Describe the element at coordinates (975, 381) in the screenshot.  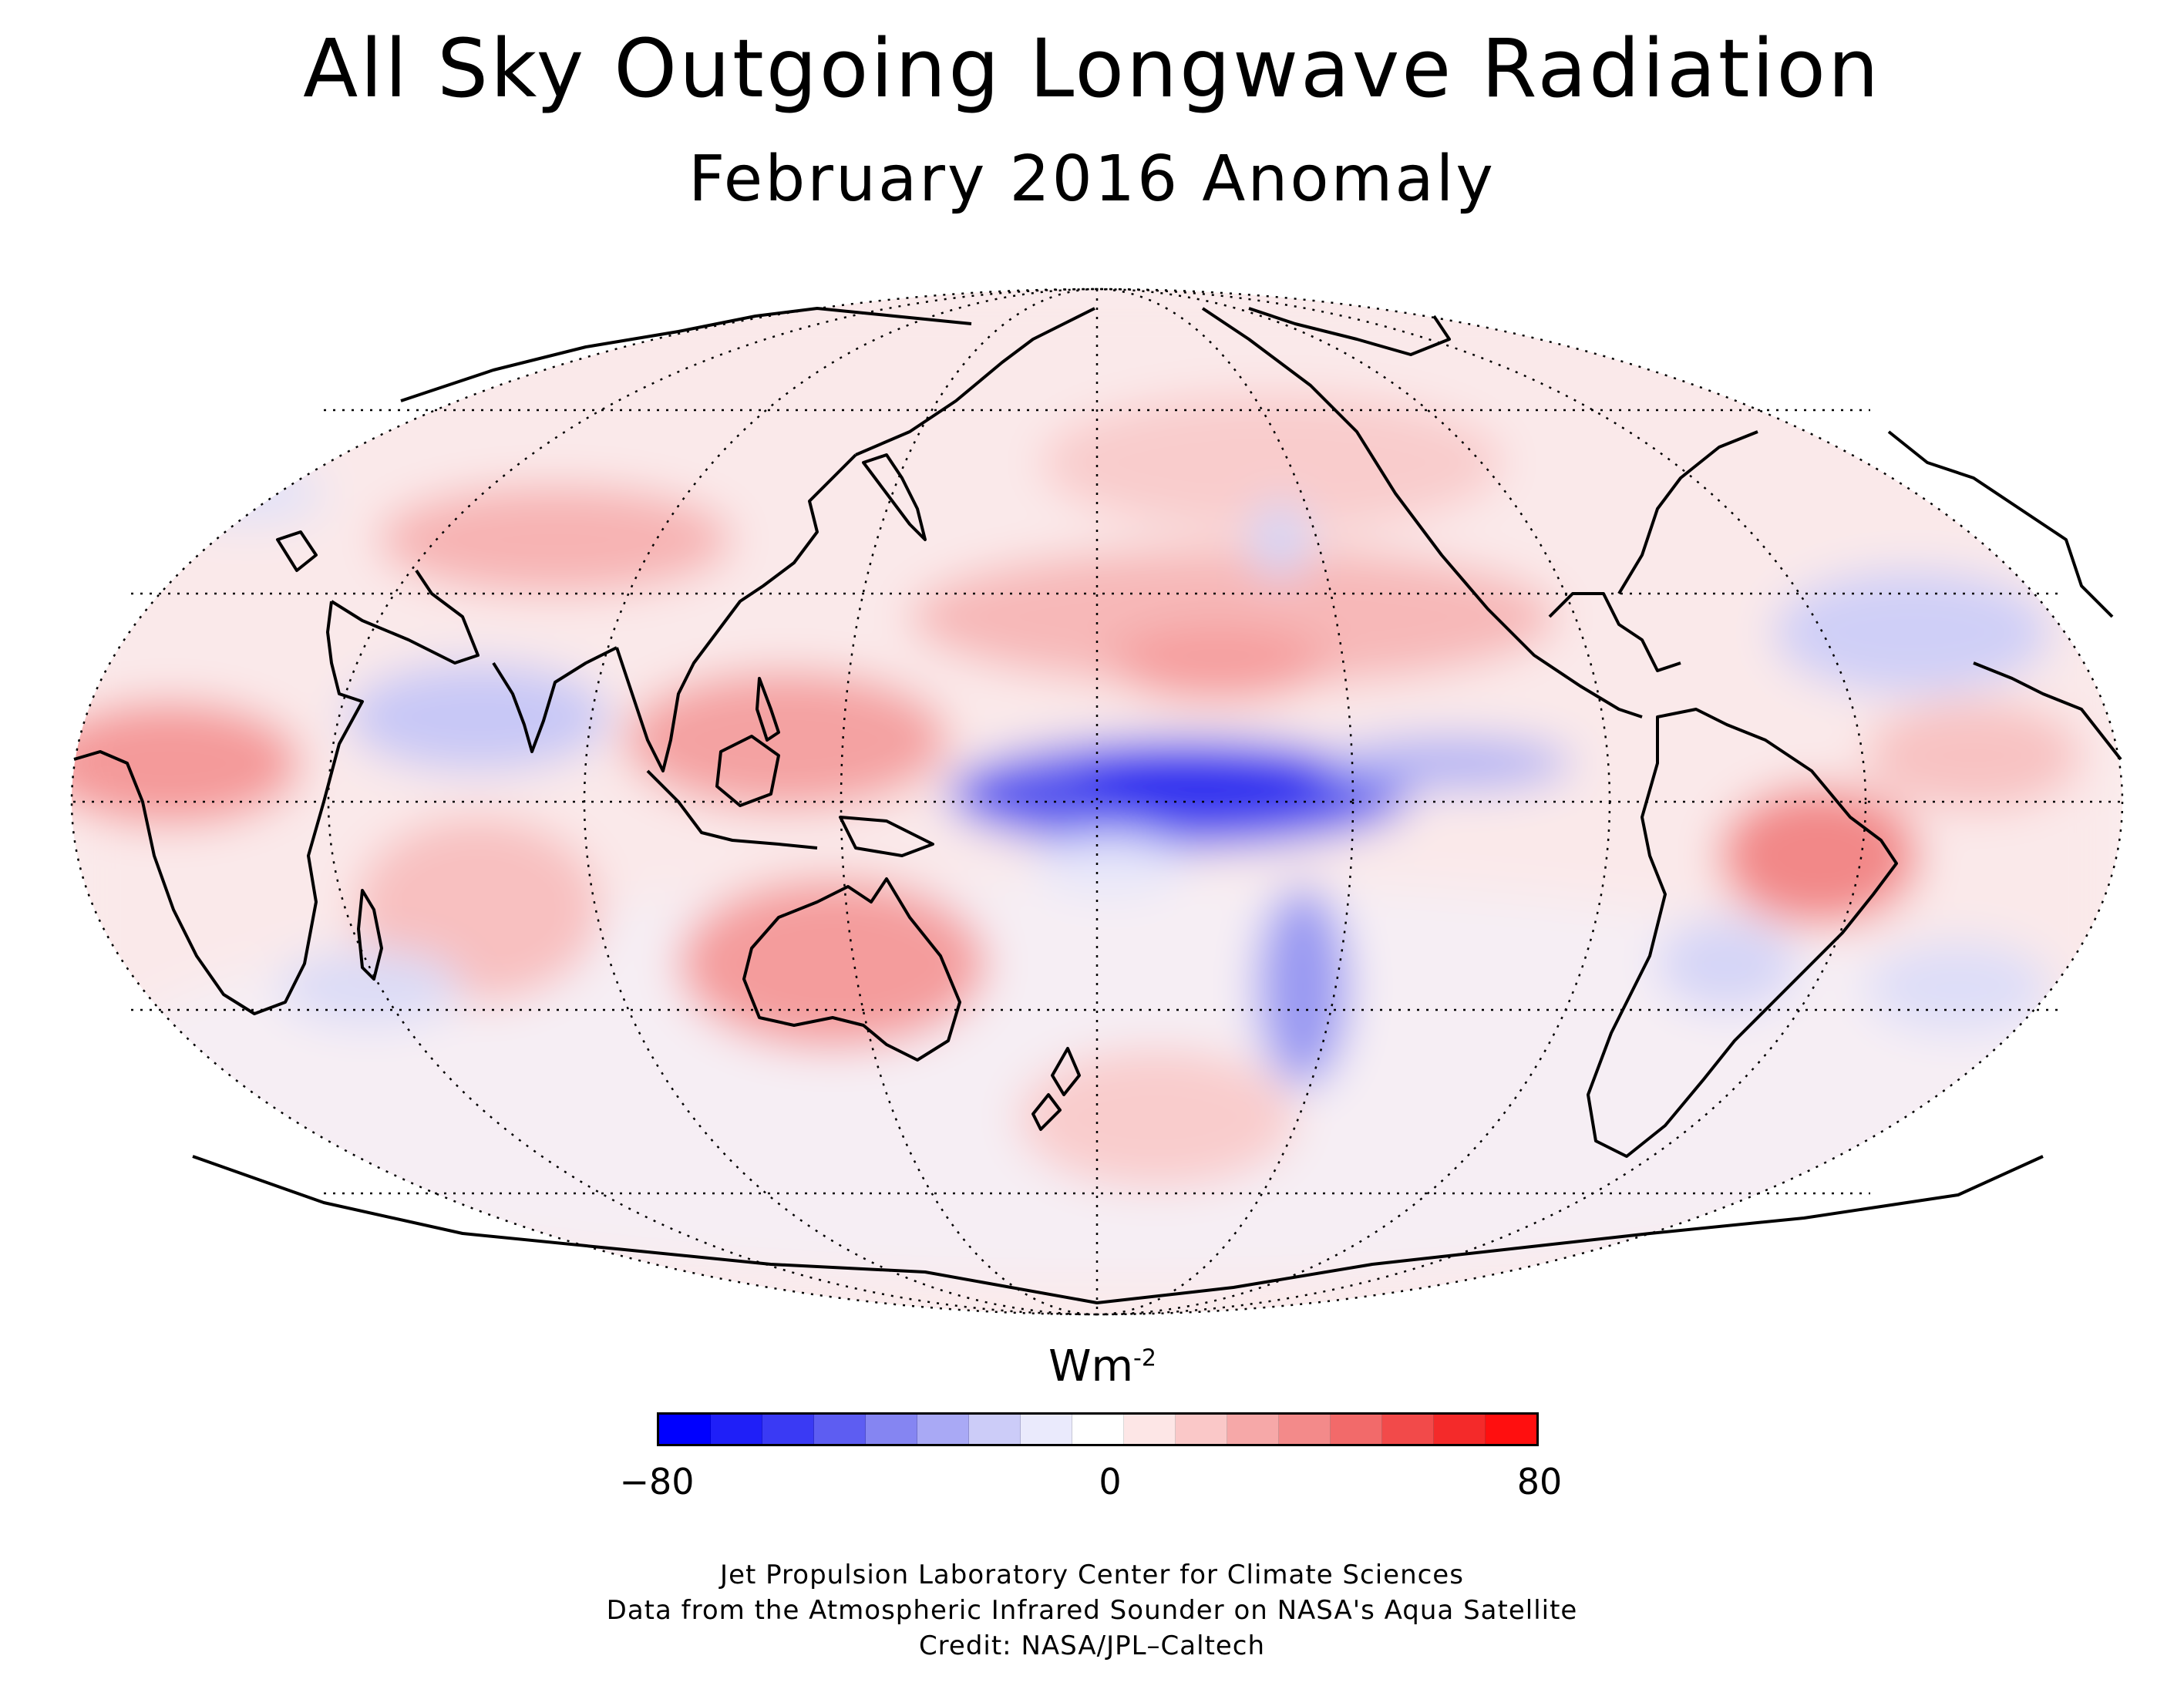
I see `ne-asia-coast` at that location.